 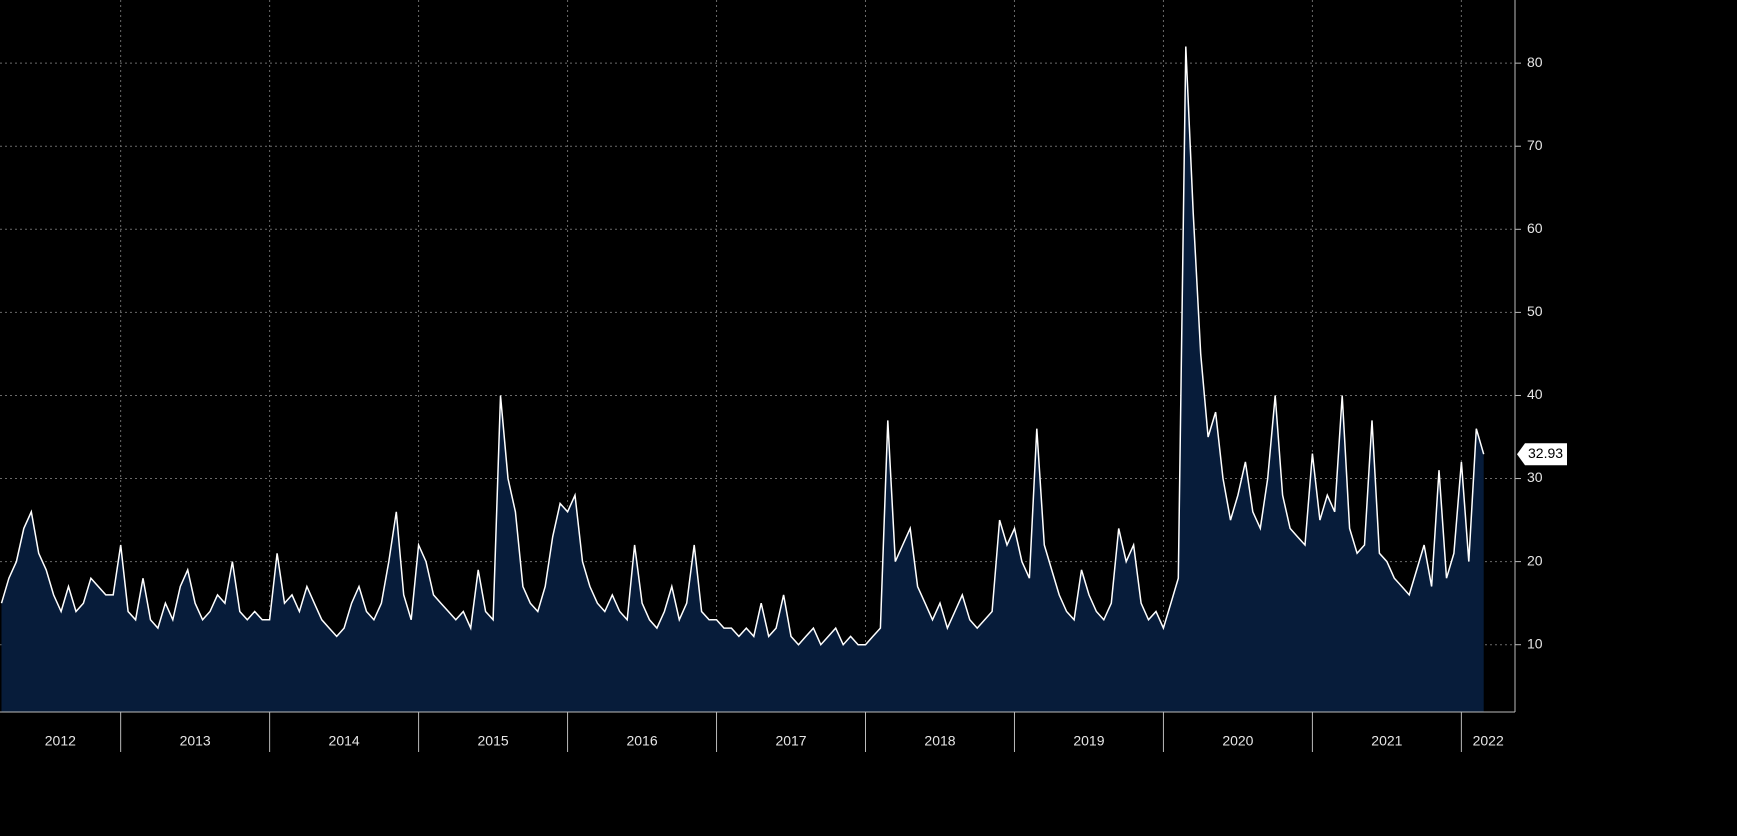 I want to click on y-tick-label: 80, so click(x=1535, y=62).